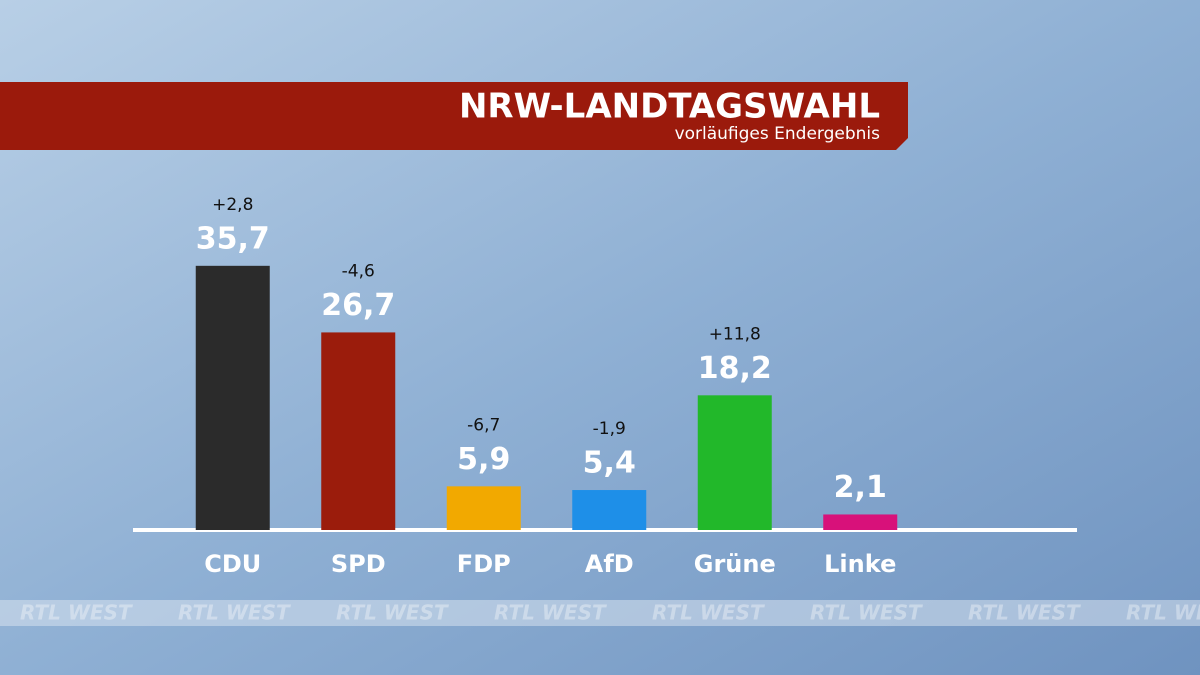 This screenshot has width=1200, height=675. I want to click on change-label: +11,8, so click(735, 334).